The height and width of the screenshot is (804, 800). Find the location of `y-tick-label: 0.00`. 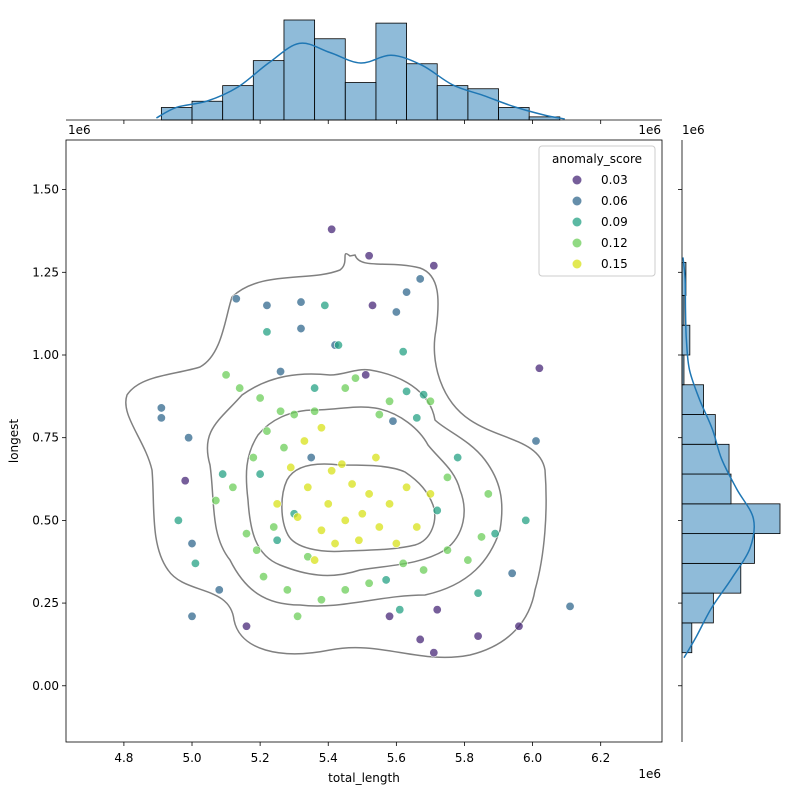

y-tick-label: 0.00 is located at coordinates (45, 686).